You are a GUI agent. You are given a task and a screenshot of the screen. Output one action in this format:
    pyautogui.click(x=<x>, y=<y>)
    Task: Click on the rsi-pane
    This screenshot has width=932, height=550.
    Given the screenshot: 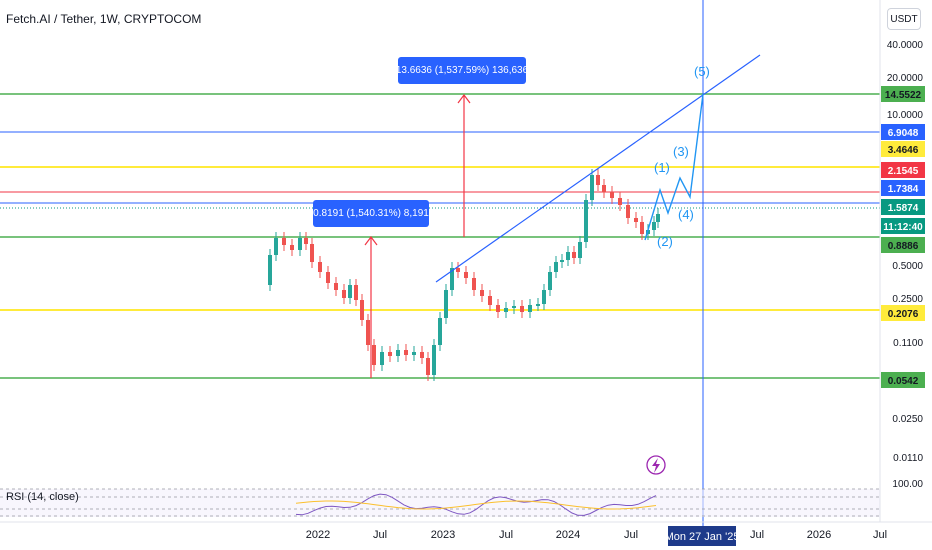 What is the action you would take?
    pyautogui.click(x=440, y=502)
    